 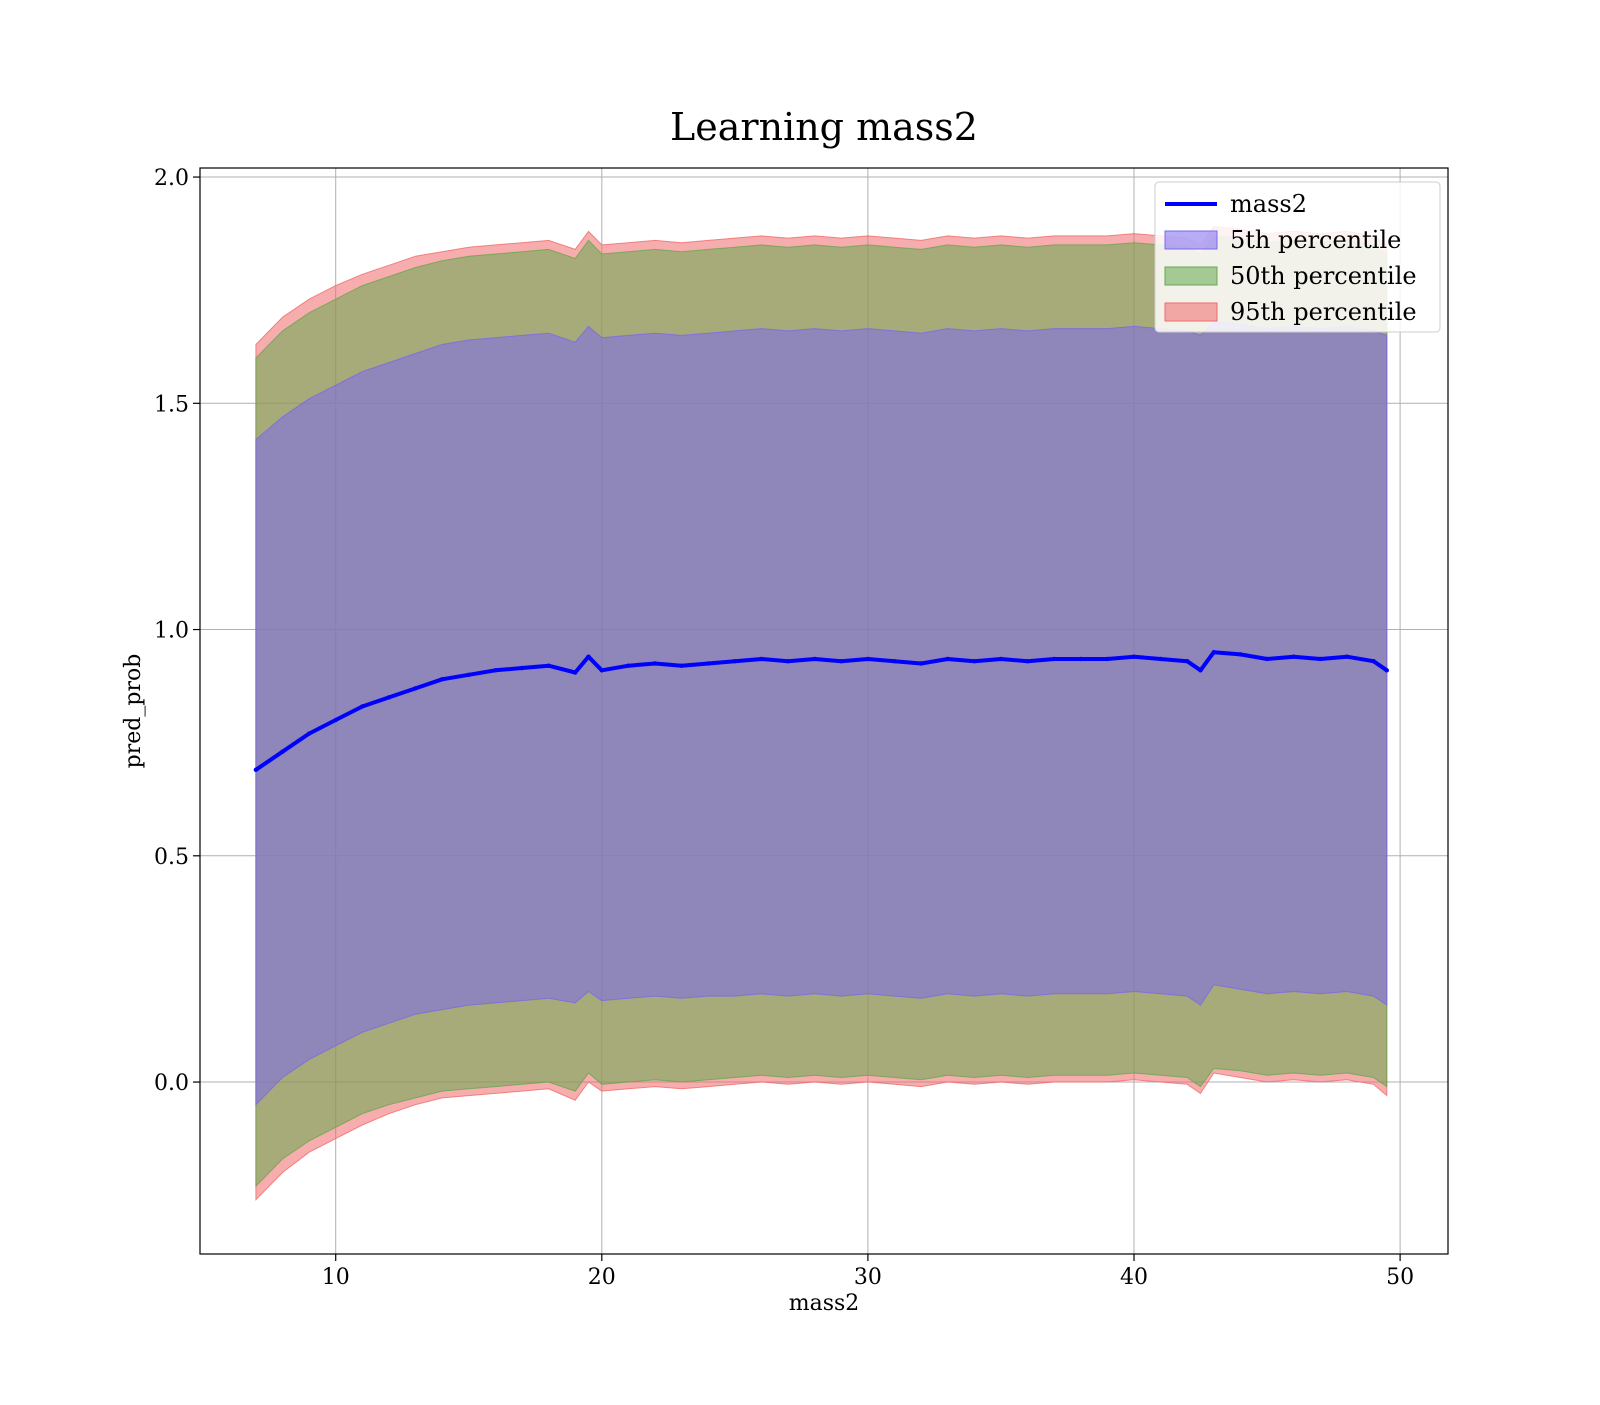 What do you see at coordinates (133, 711) in the screenshot?
I see `y-axis-title: pred_prob` at bounding box center [133, 711].